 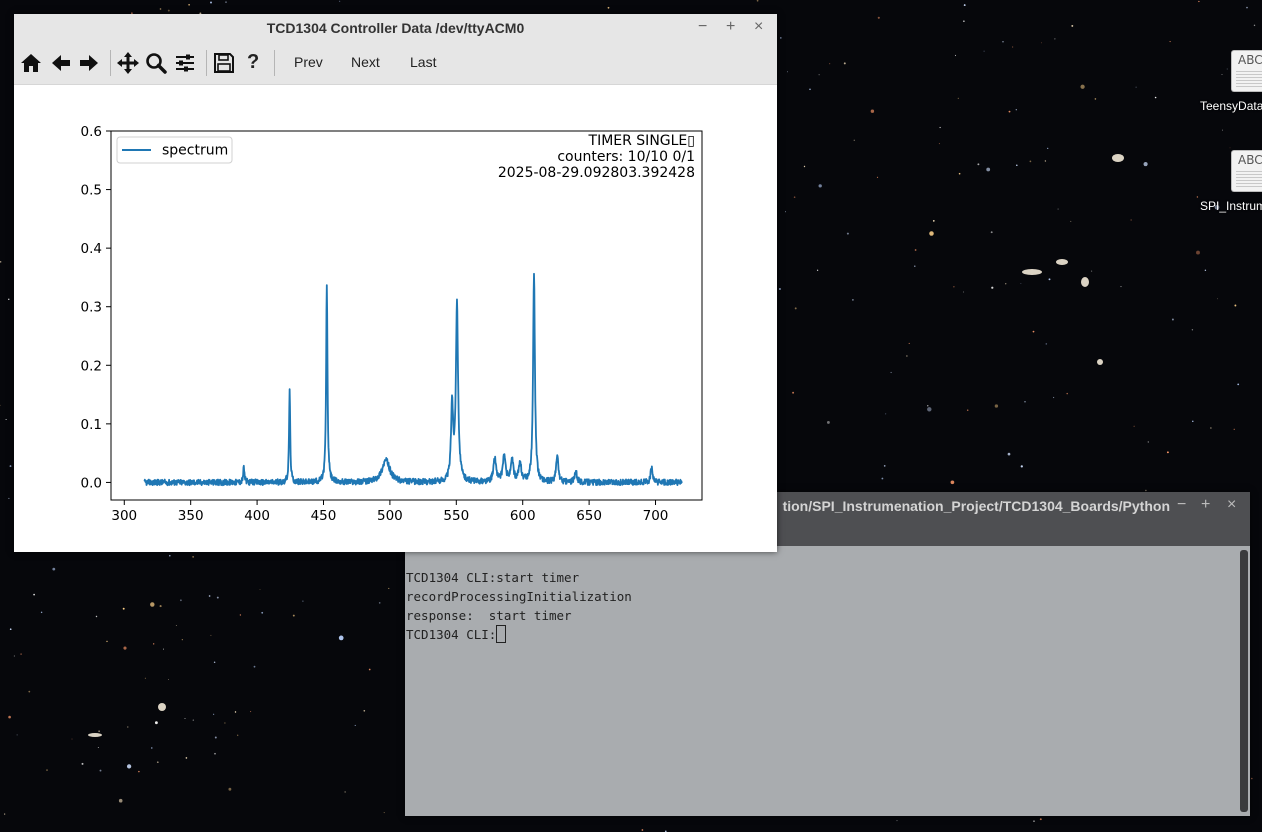 What do you see at coordinates (91, 191) in the screenshot?
I see `y-tick-label: 0.5` at bounding box center [91, 191].